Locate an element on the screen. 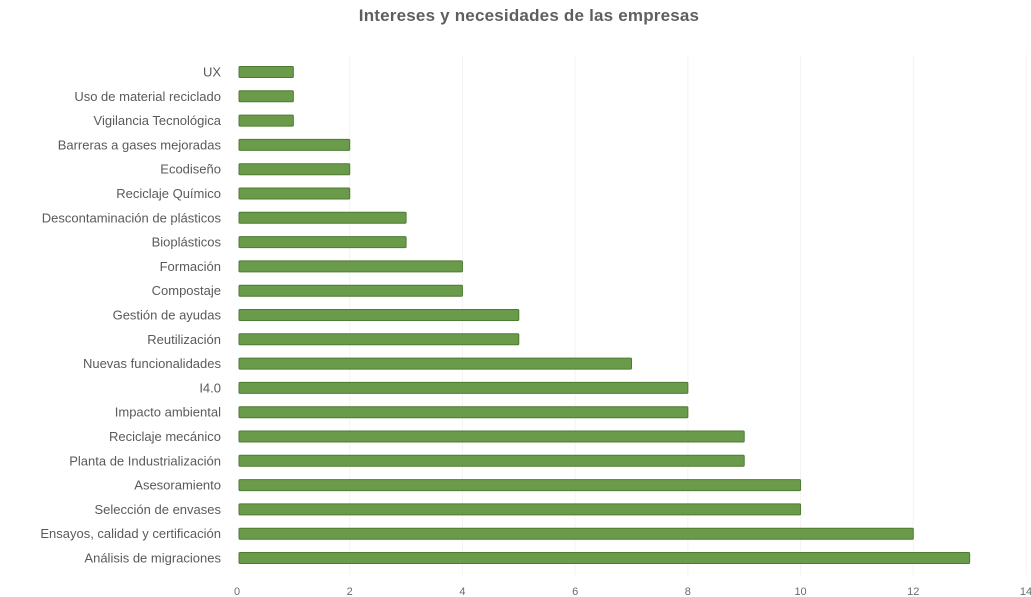 The width and height of the screenshot is (1031, 597). category-label: Bioplásticos is located at coordinates (187, 242).